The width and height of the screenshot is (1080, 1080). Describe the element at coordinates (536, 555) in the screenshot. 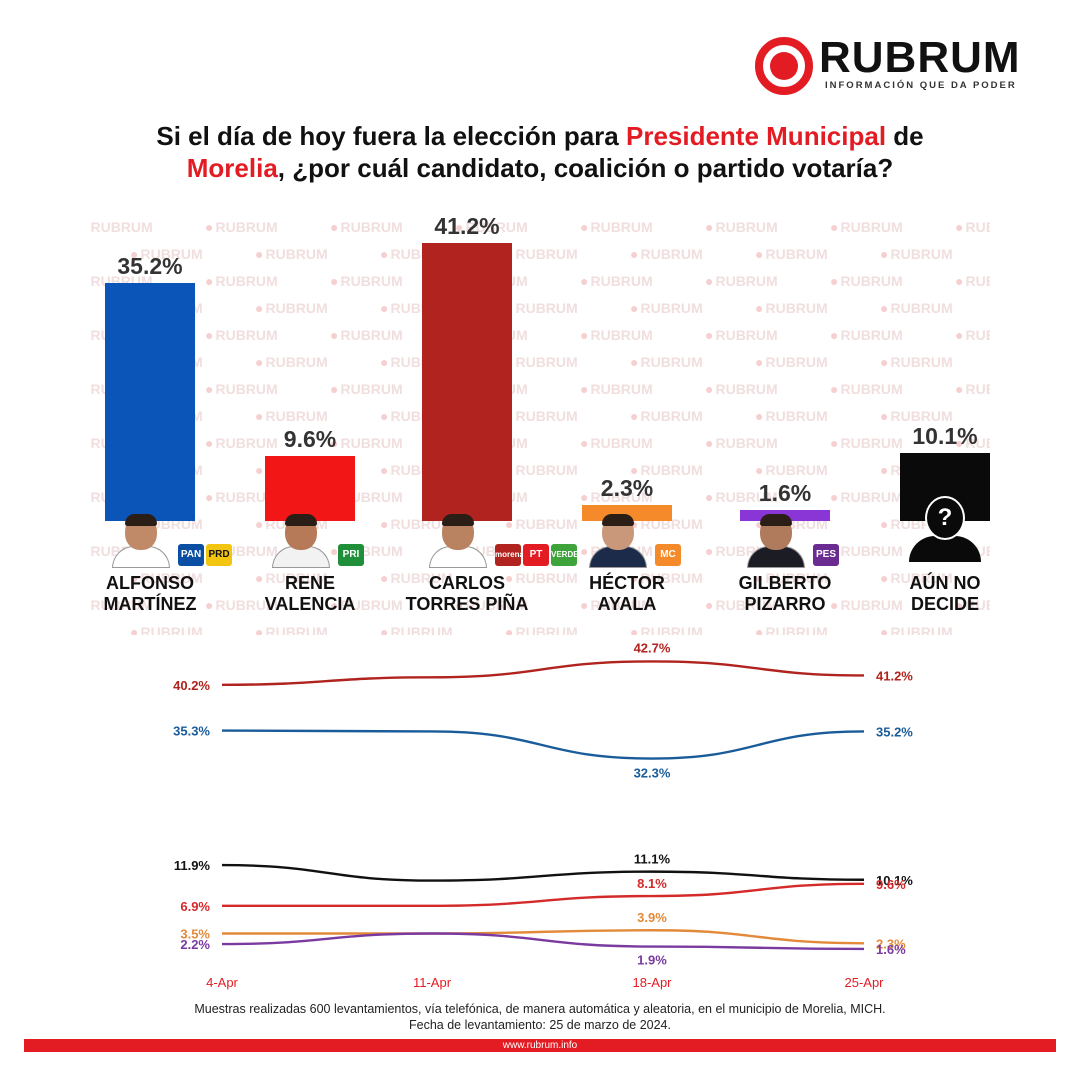

I see `party-logo-pt: PT` at that location.